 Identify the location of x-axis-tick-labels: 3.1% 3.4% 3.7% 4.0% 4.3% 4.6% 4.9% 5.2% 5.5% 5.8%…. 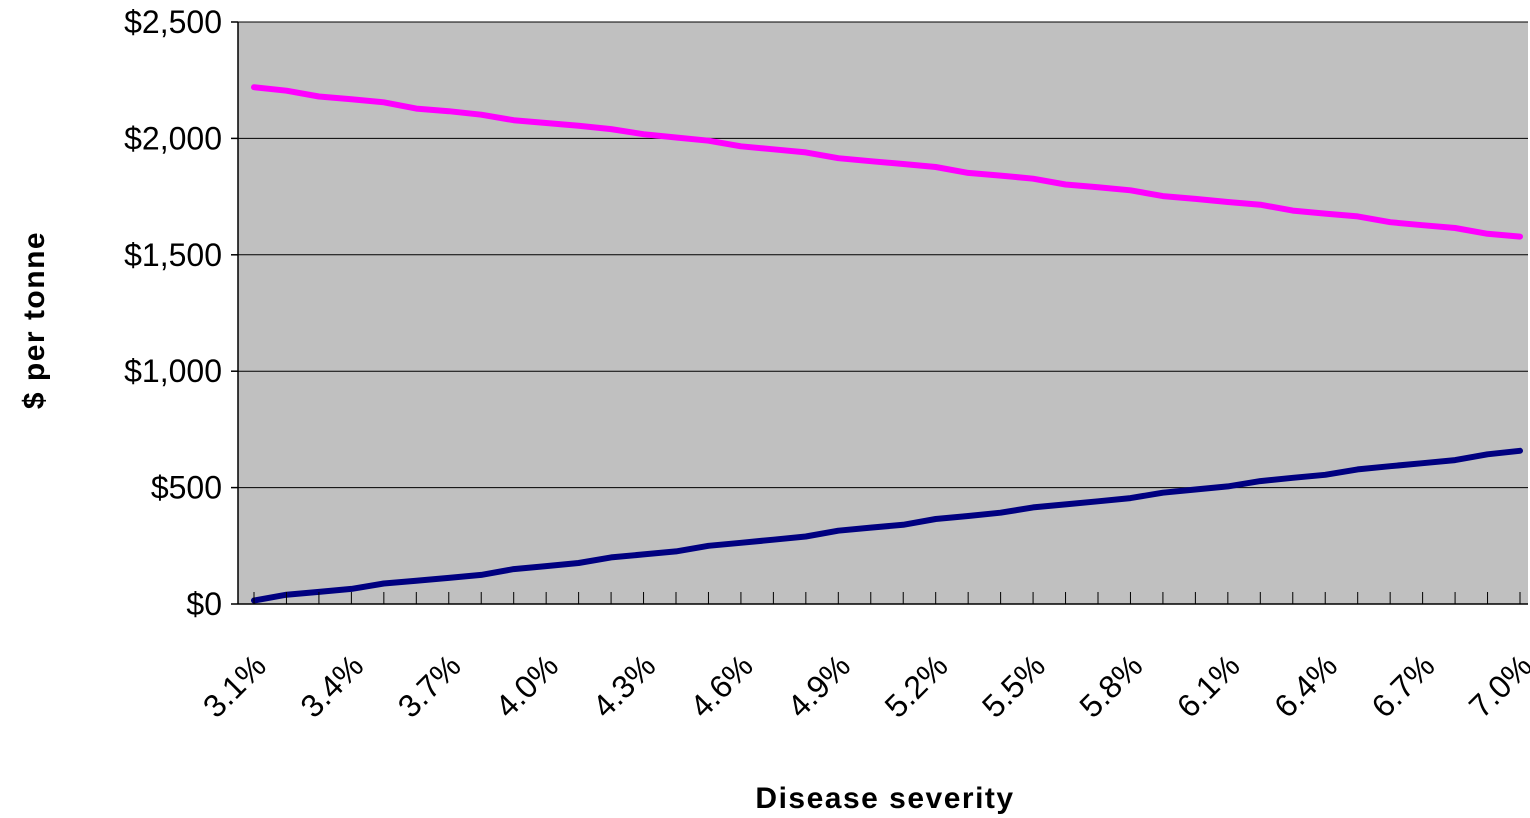
(863, 685).